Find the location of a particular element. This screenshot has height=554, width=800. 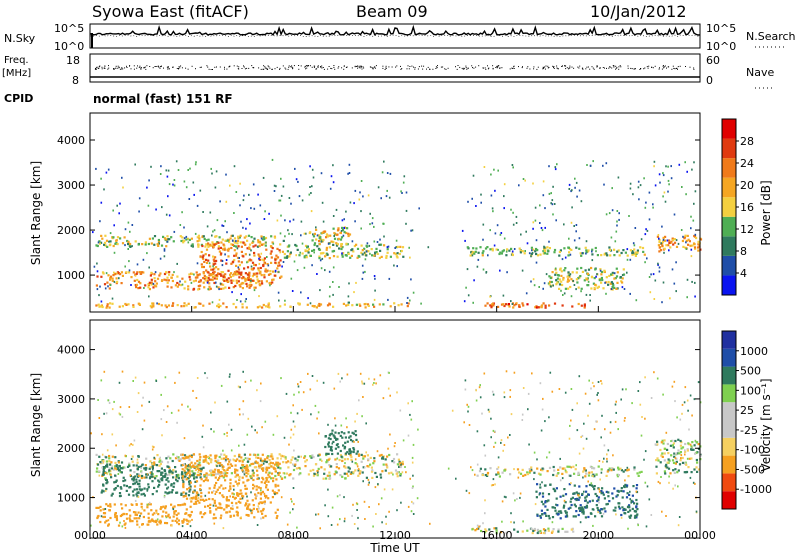

colorbar-tick-label: 1000 is located at coordinates (754, 351).